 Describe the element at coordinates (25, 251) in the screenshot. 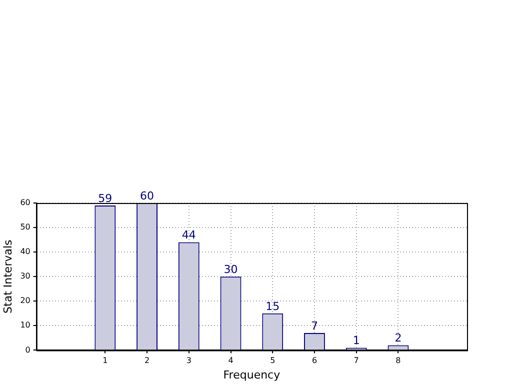

I see `y-tick-label: 40` at that location.